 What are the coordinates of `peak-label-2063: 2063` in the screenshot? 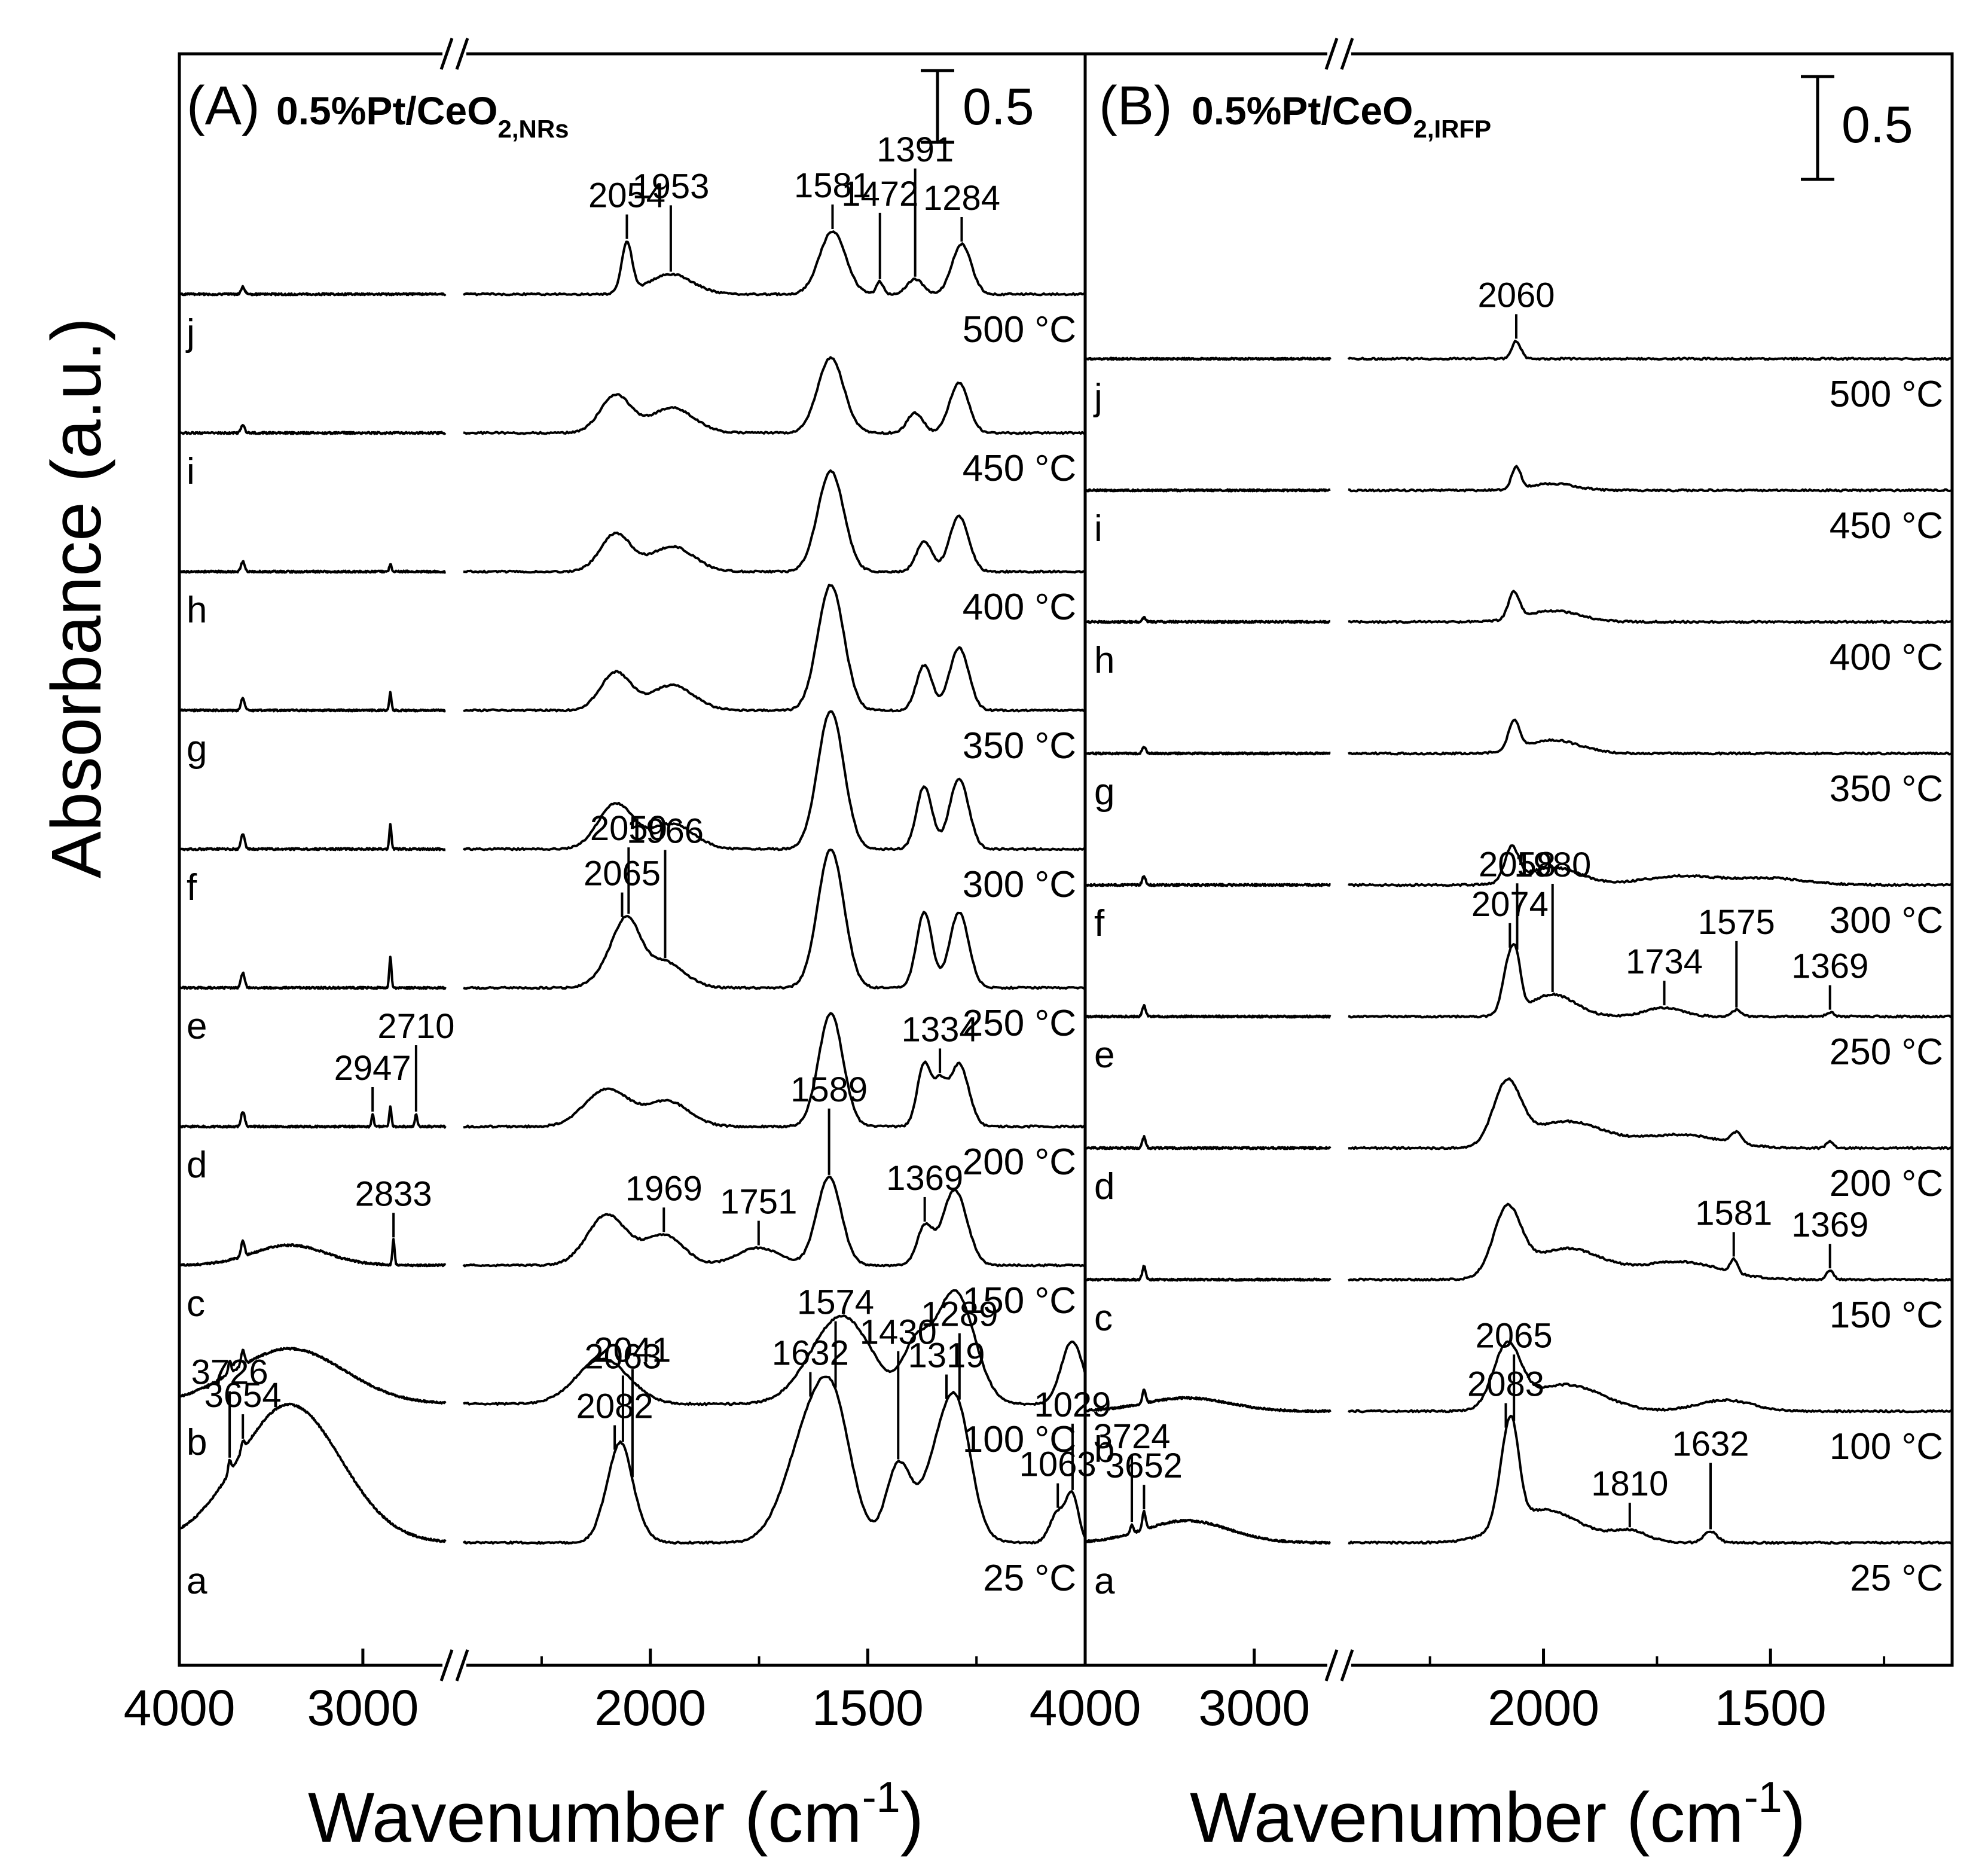 It's located at (622, 1356).